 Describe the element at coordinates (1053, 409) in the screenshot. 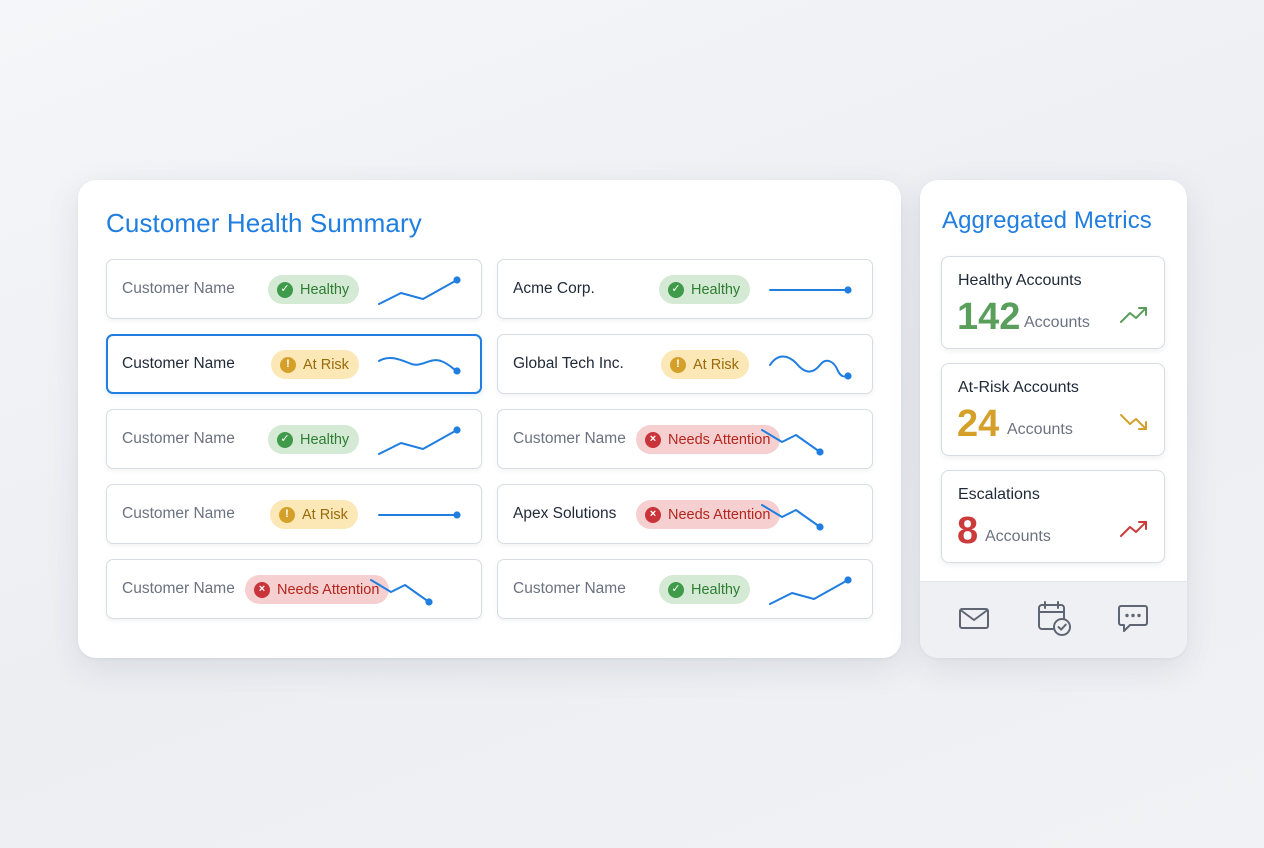

I see `metric-card-at-risk: At-Risk Accounts 24 Accounts` at that location.